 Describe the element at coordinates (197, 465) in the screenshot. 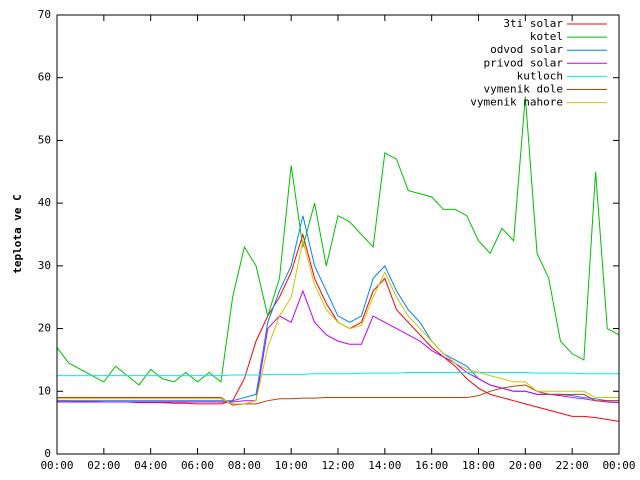

I see `x-tick-label: 06:00` at that location.